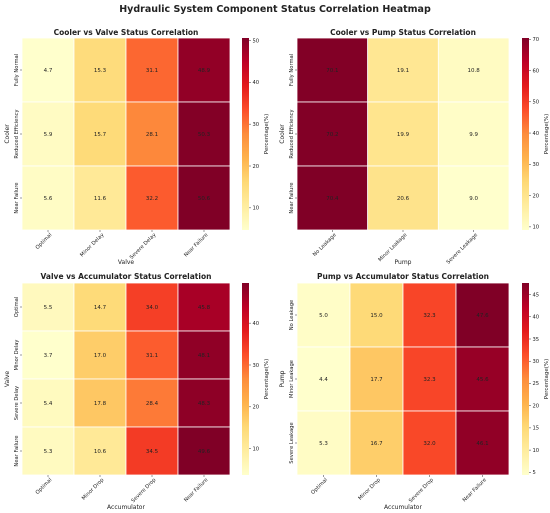 The height and width of the screenshot is (513, 550). Describe the element at coordinates (403, 506) in the screenshot. I see `x-axis-label: Accumulator` at that location.